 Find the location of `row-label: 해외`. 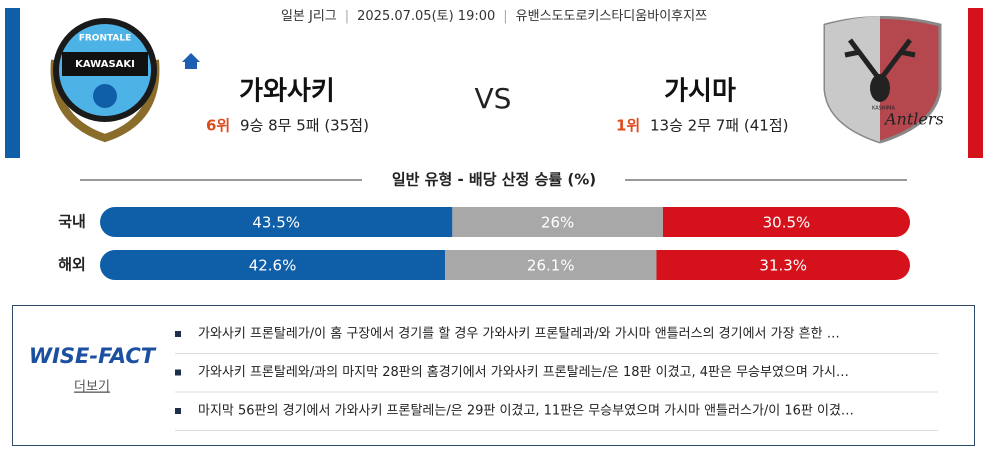

row-label: 해외 is located at coordinates (72, 265).